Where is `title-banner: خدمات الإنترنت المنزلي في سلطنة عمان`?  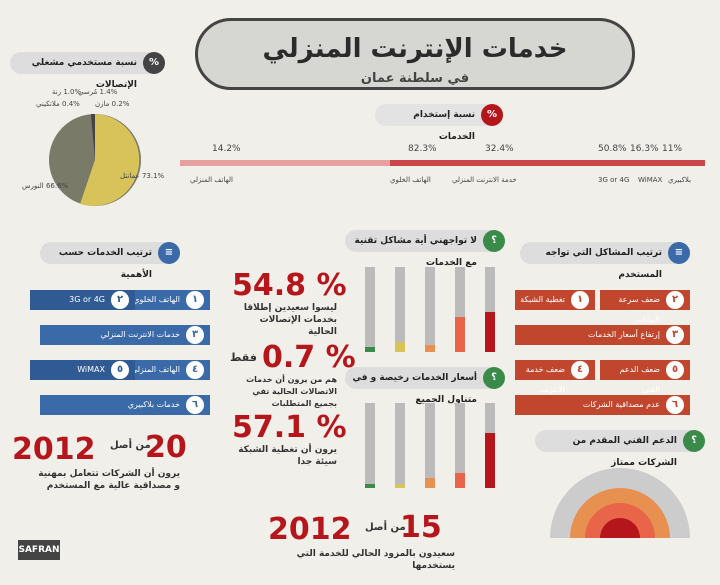
title-banner: خدمات الإنترنت المنزلي في سلطنة عمان is located at coordinates (415, 54).